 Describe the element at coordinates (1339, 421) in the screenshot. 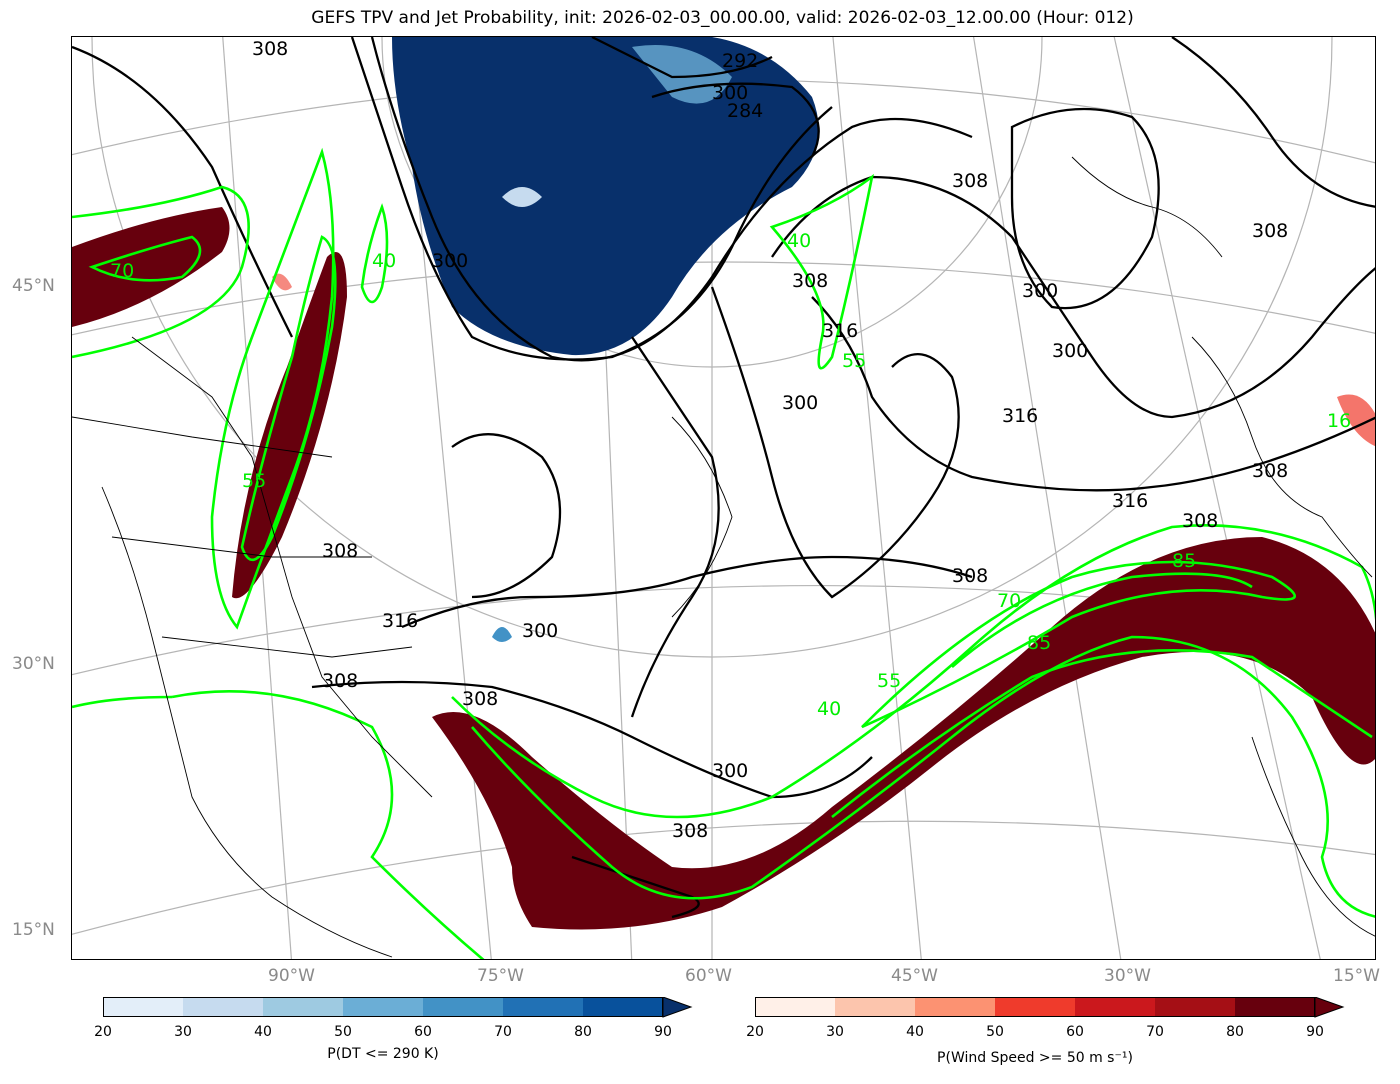

I see `wind-label: 16` at that location.